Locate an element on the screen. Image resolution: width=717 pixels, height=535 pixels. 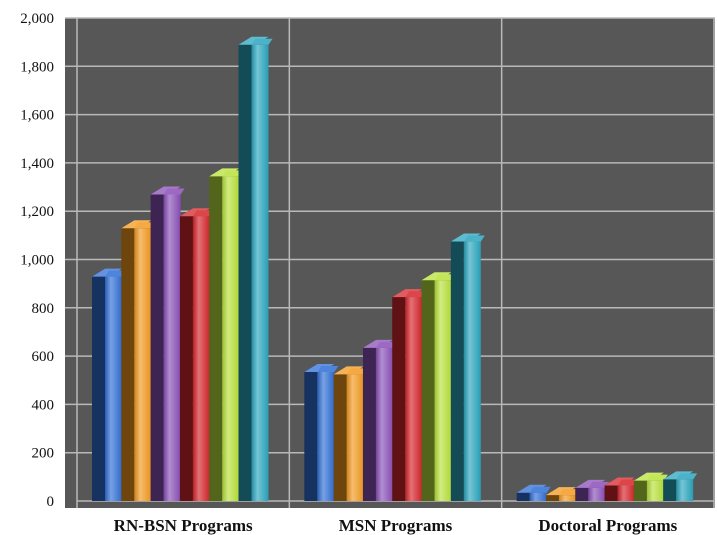
y-tick-label: 1,800 is located at coordinates (37, 67).